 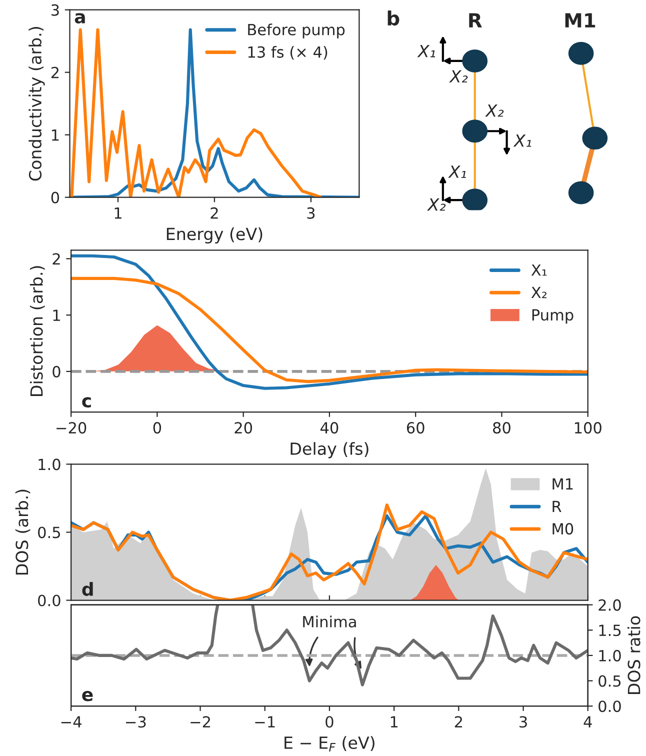 I want to click on x-tick-label: 20, so click(x=243, y=428).